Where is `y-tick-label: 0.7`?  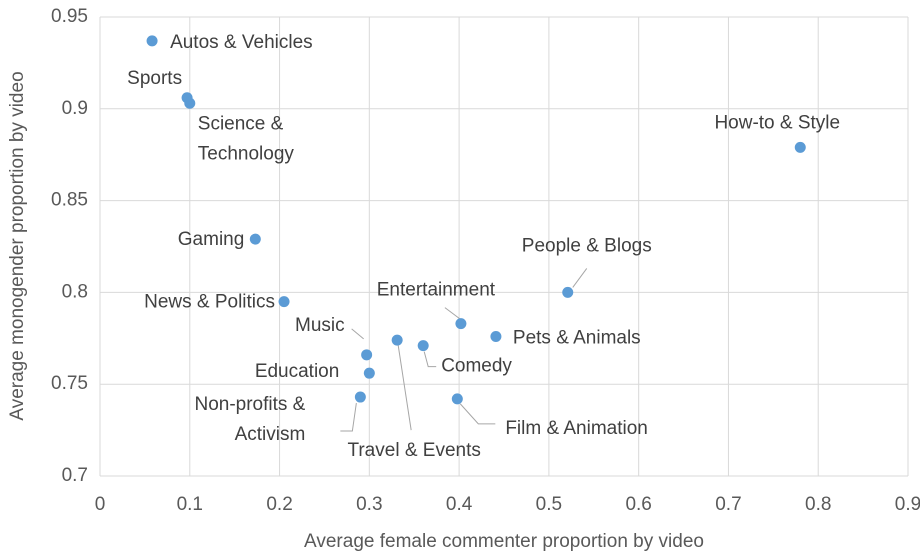
y-tick-label: 0.7 is located at coordinates (75, 475).